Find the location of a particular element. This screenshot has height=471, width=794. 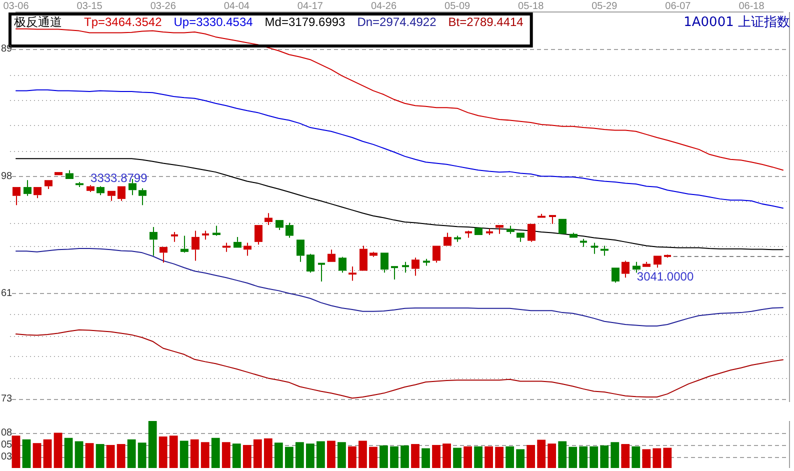

x-tick-label: 04-17 is located at coordinates (310, 6).